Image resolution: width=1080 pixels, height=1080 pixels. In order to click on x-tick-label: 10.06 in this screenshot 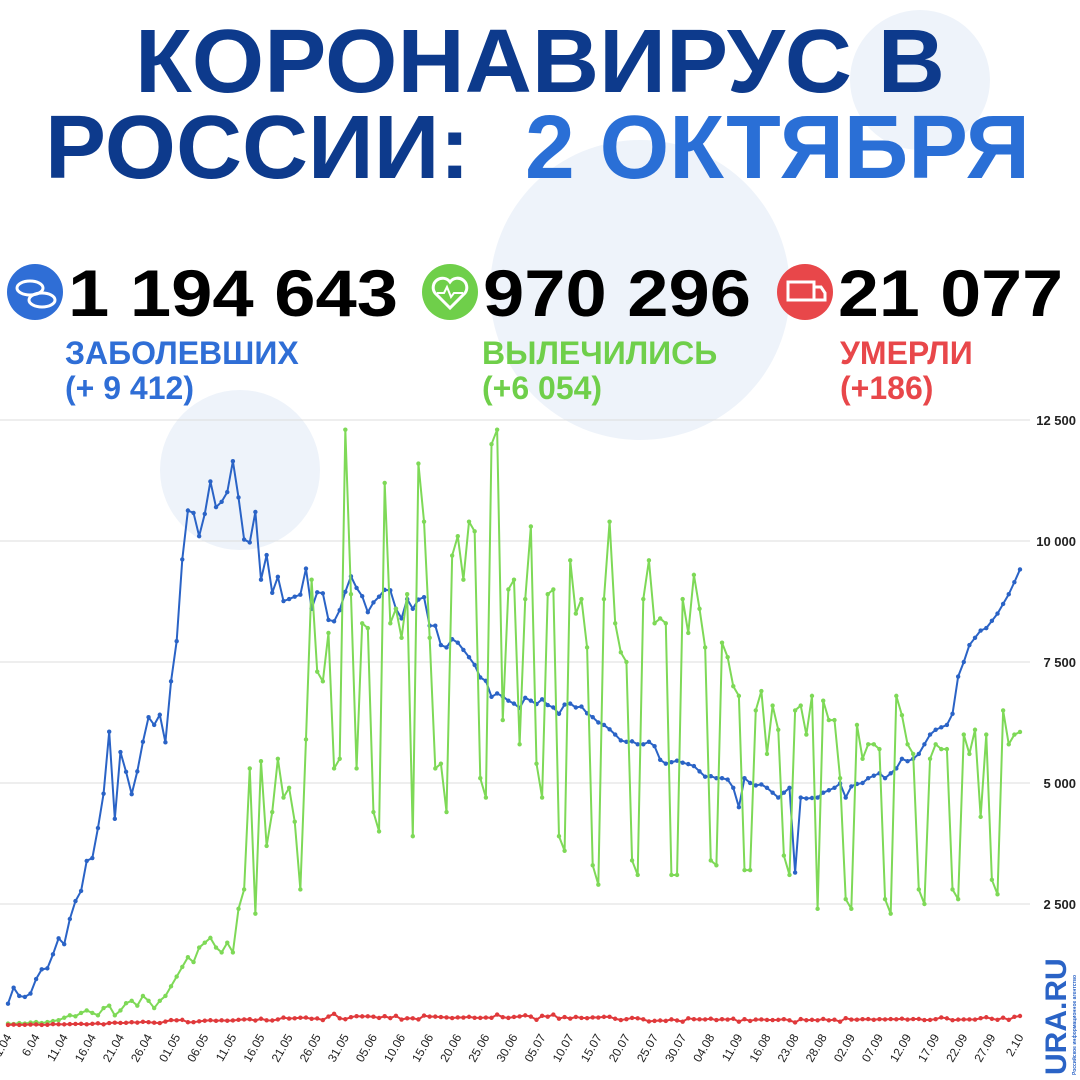, I will do `click(394, 1047)`.